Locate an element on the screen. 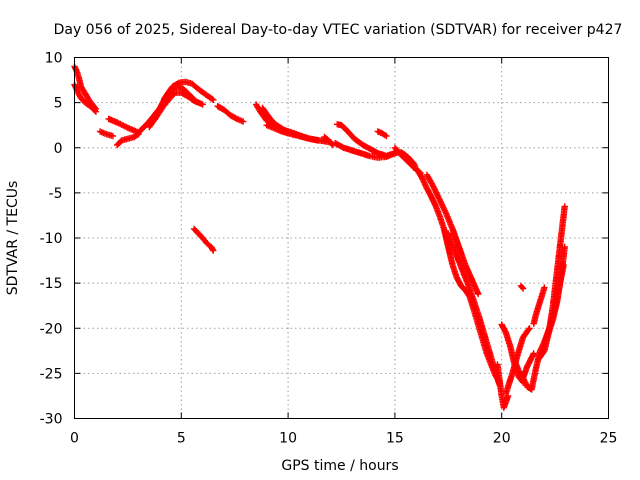  series-track-p is located at coordinates (382, 134).